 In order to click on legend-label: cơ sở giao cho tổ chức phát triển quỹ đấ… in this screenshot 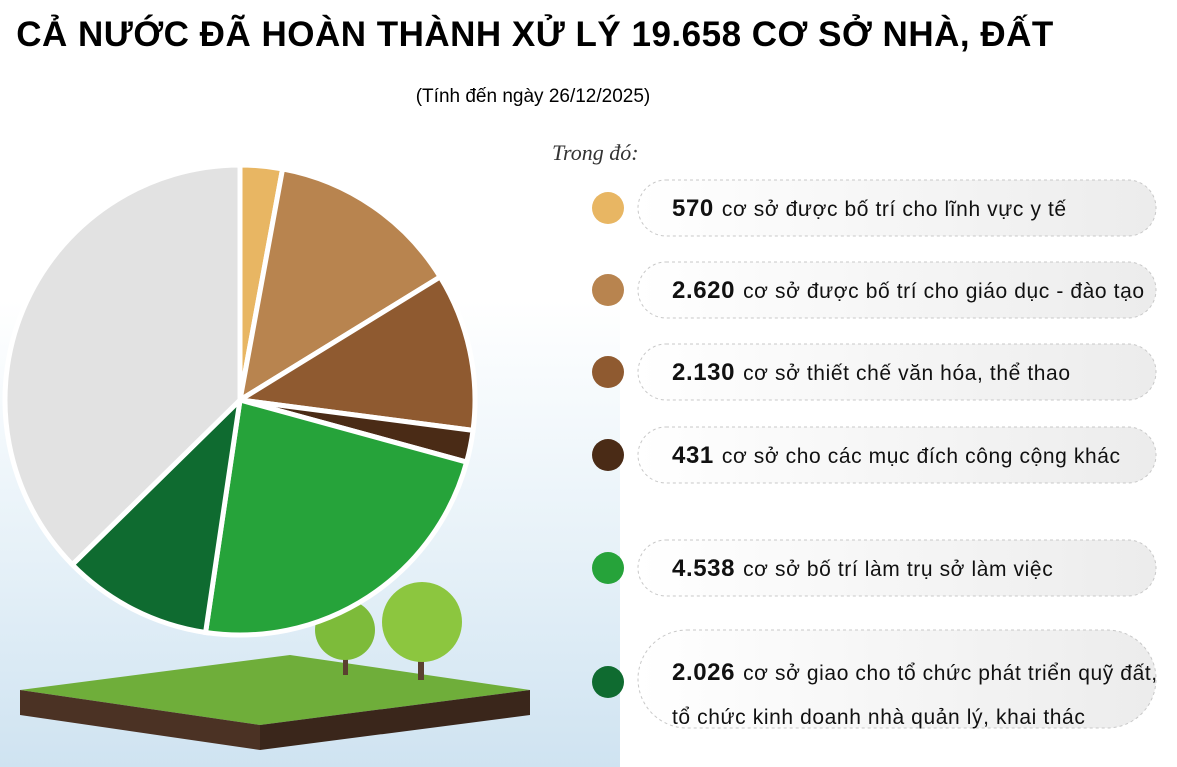, I will do `click(950, 673)`.